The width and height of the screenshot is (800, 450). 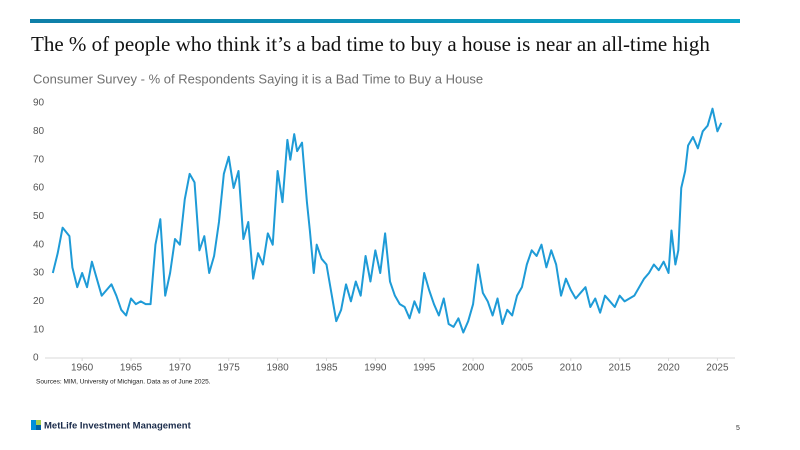 What do you see at coordinates (39, 188) in the screenshot?
I see `y-tick-label: 60` at bounding box center [39, 188].